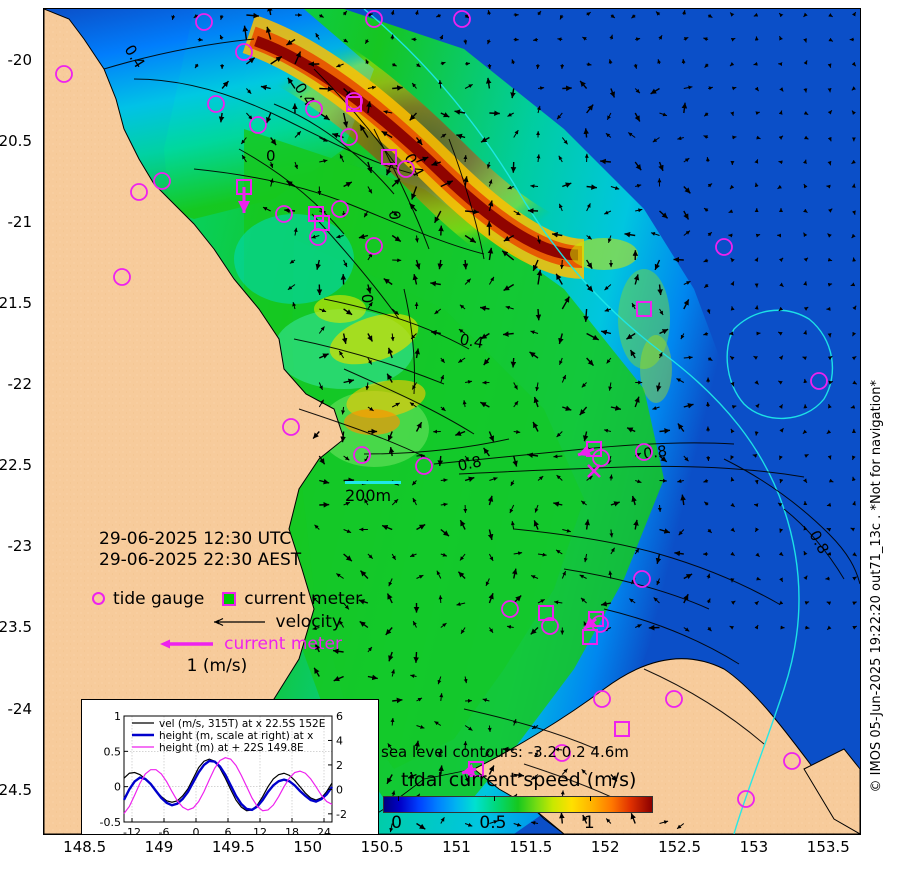 The width and height of the screenshot is (900, 874). Describe the element at coordinates (231, 748) in the screenshot. I see `chart-legend-label: height (m) at + 22S 149.8E` at that location.